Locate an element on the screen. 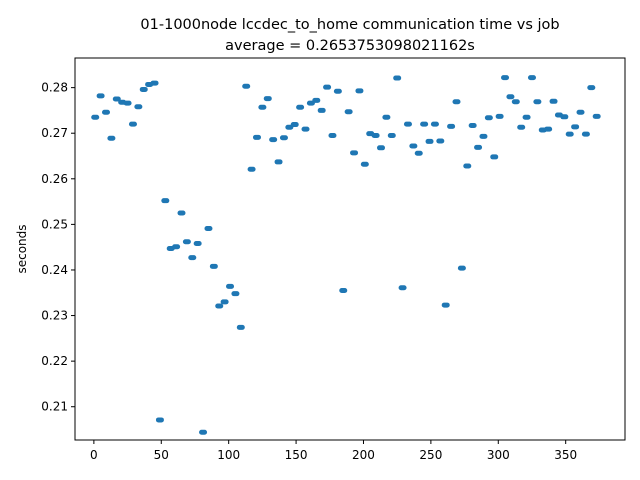 This screenshot has width=640, height=480. x-tick-label: 50 is located at coordinates (161, 455).